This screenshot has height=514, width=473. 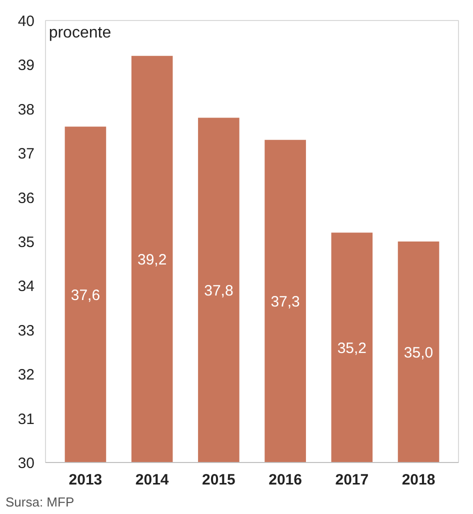 I want to click on y-axis-title: procente, so click(x=80, y=33).